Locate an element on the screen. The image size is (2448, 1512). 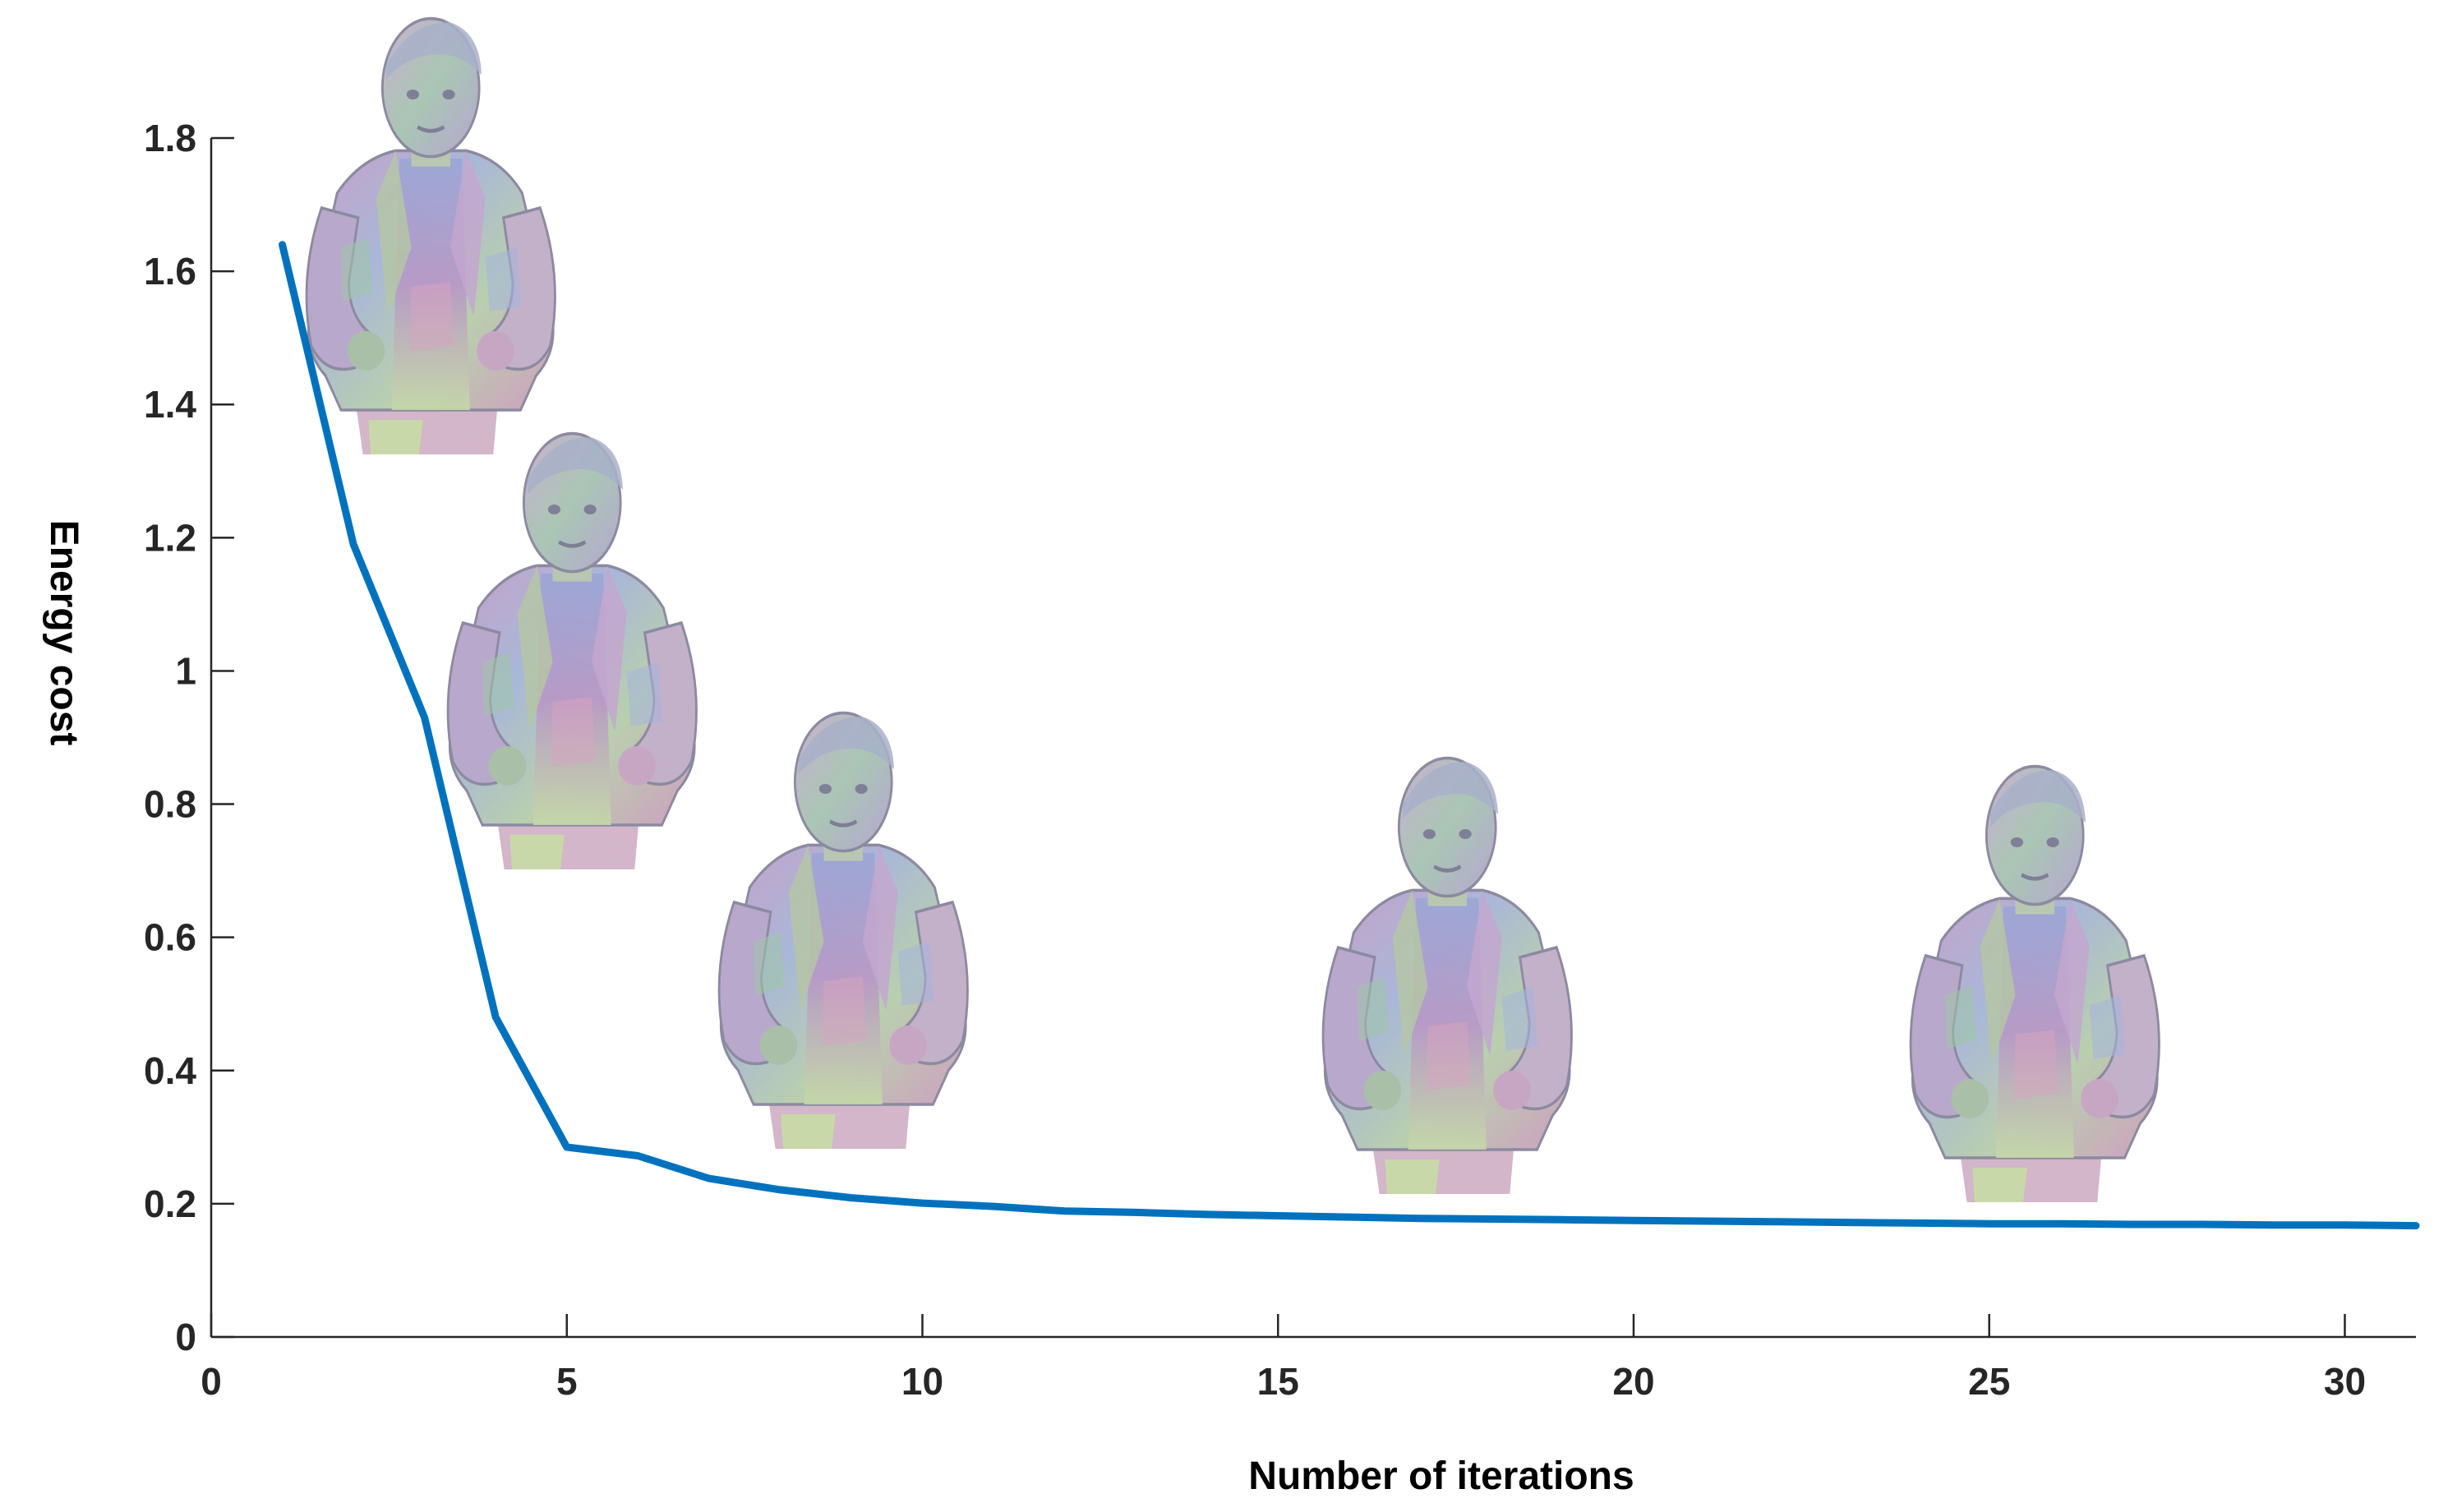
x-tick-label: 15 is located at coordinates (1278, 1381).